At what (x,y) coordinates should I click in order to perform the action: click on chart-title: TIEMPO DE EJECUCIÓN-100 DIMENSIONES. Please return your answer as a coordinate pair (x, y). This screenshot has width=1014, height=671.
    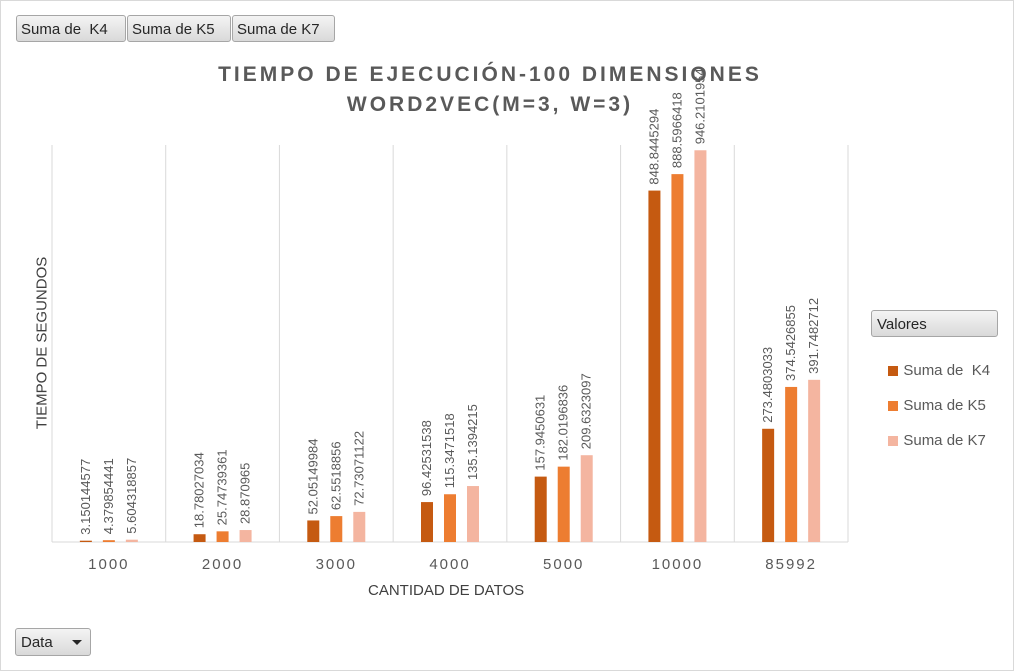
    Looking at the image, I should click on (490, 74).